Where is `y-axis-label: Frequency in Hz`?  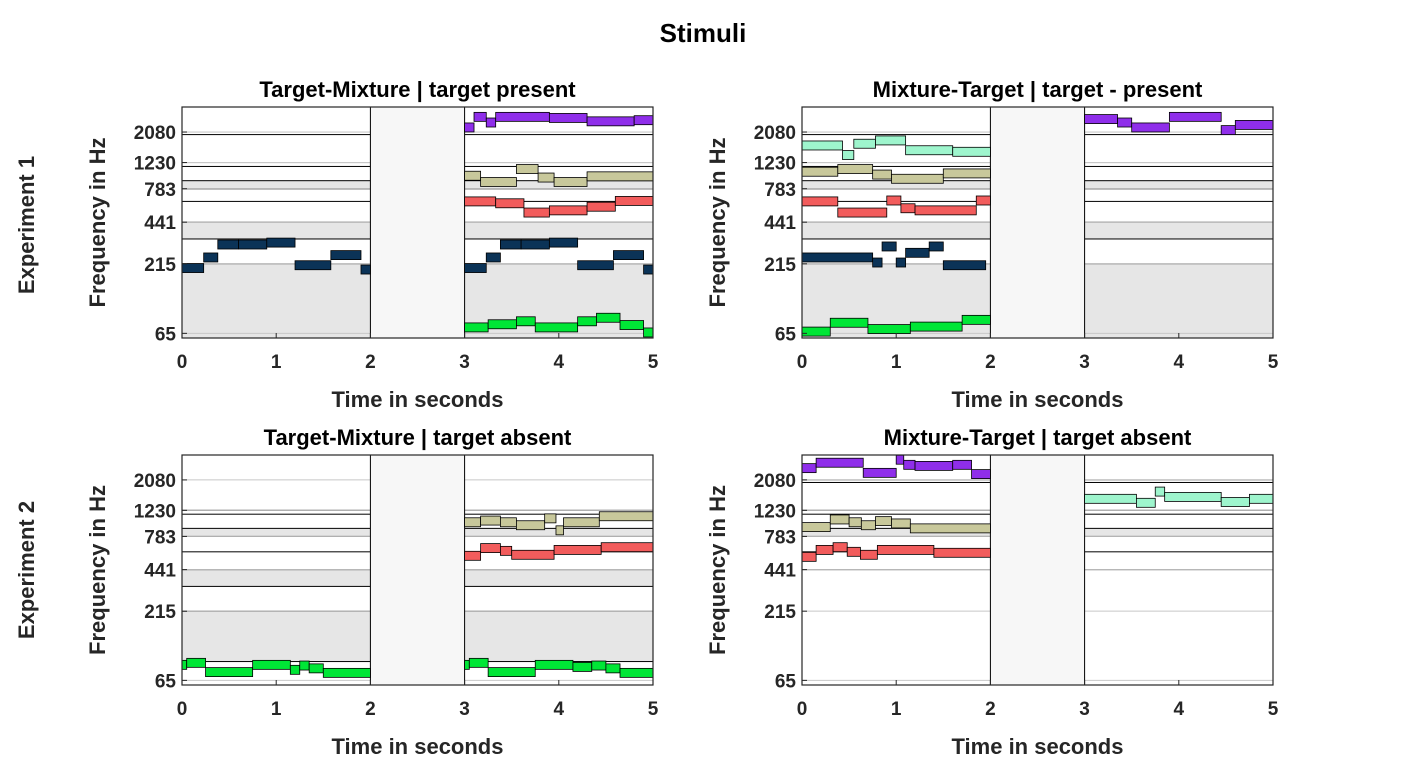
y-axis-label: Frequency in Hz is located at coordinates (97, 223).